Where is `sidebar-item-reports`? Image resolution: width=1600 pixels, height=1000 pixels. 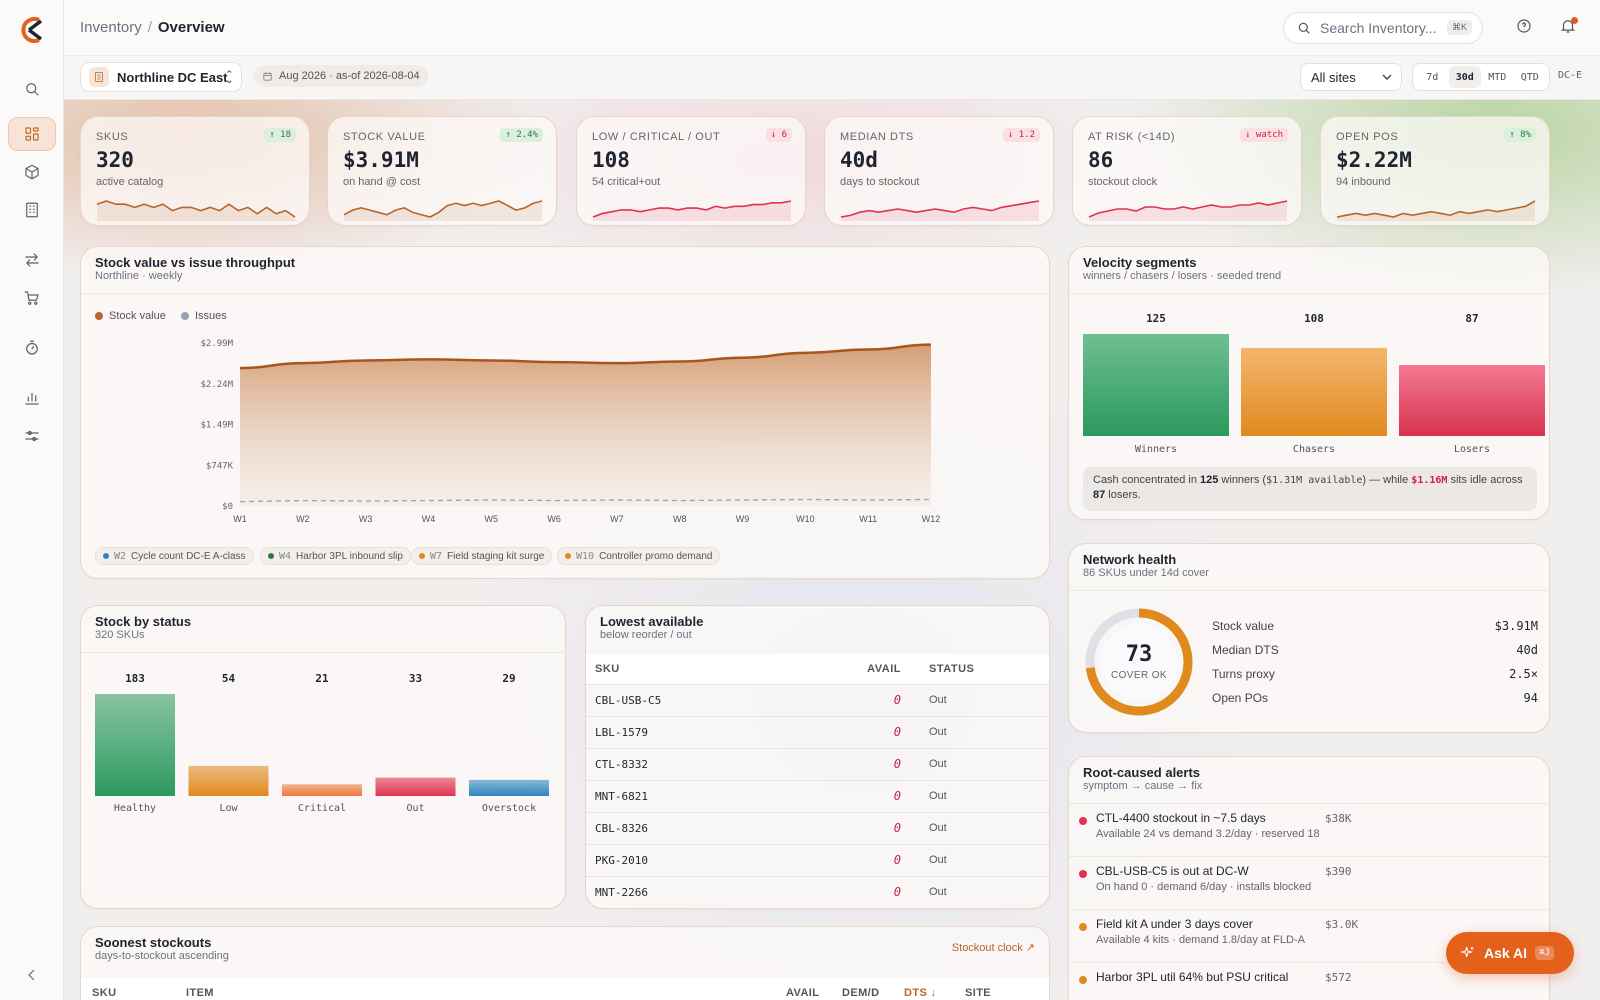 sidebar-item-reports is located at coordinates (32, 398).